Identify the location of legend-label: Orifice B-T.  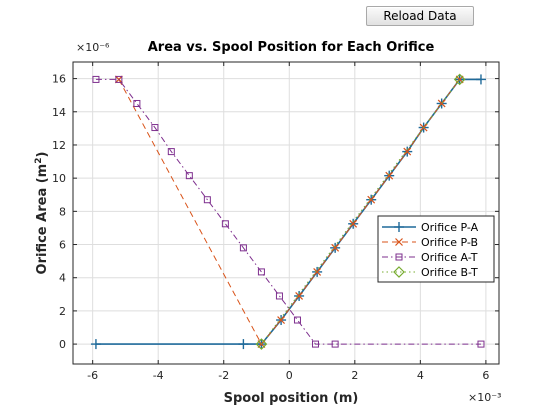
(449, 272).